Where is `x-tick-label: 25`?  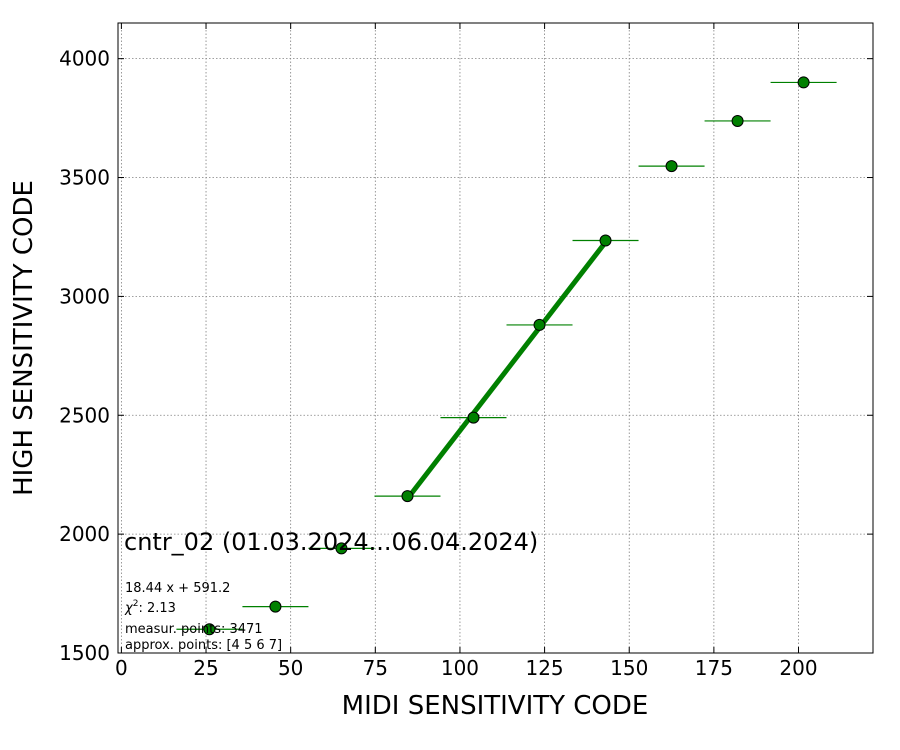 x-tick-label: 25 is located at coordinates (205, 668).